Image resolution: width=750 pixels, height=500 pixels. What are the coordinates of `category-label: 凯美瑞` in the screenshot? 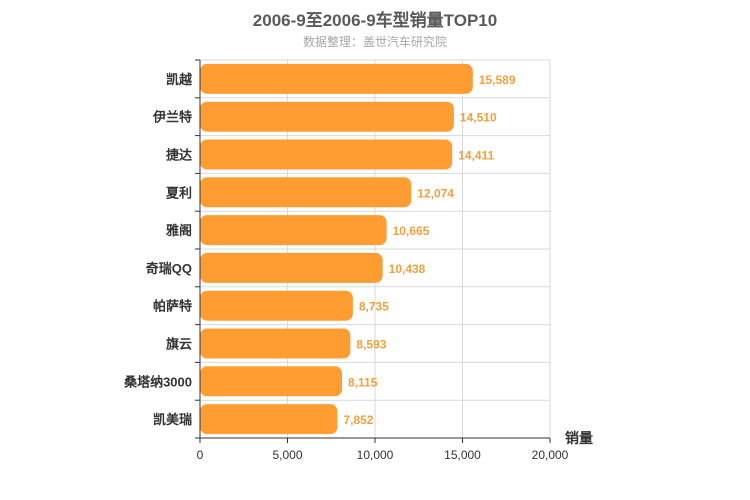 It's located at (172, 419).